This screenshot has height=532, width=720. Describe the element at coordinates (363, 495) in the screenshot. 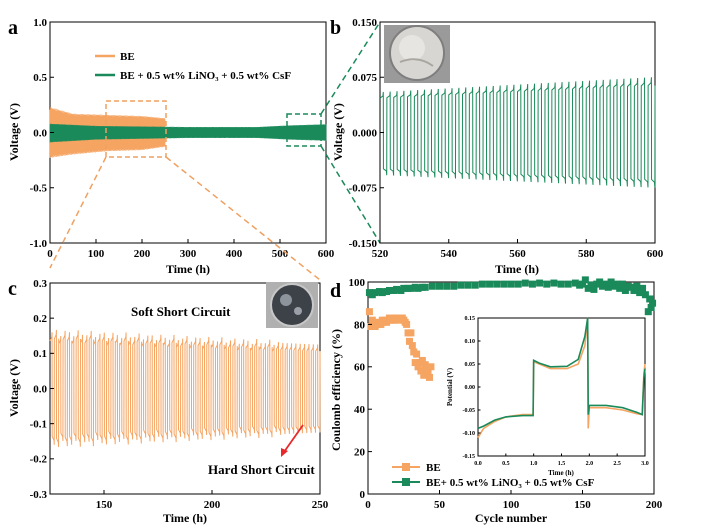

I see `panel-d-ytick-label: 0` at that location.